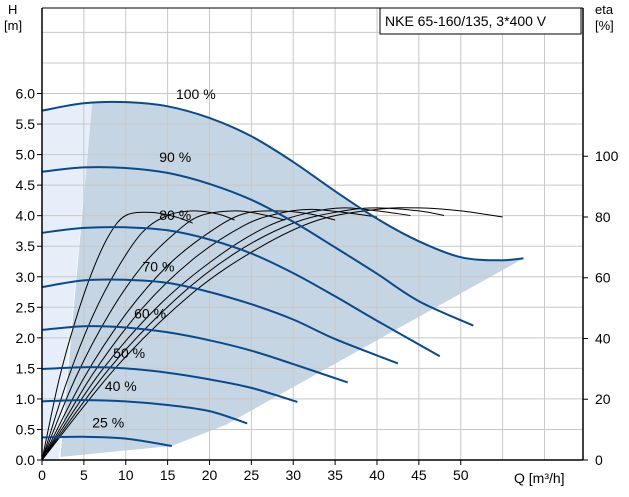 Image resolution: width=629 pixels, height=497 pixels. I want to click on speed-label: 100 %, so click(196, 94).